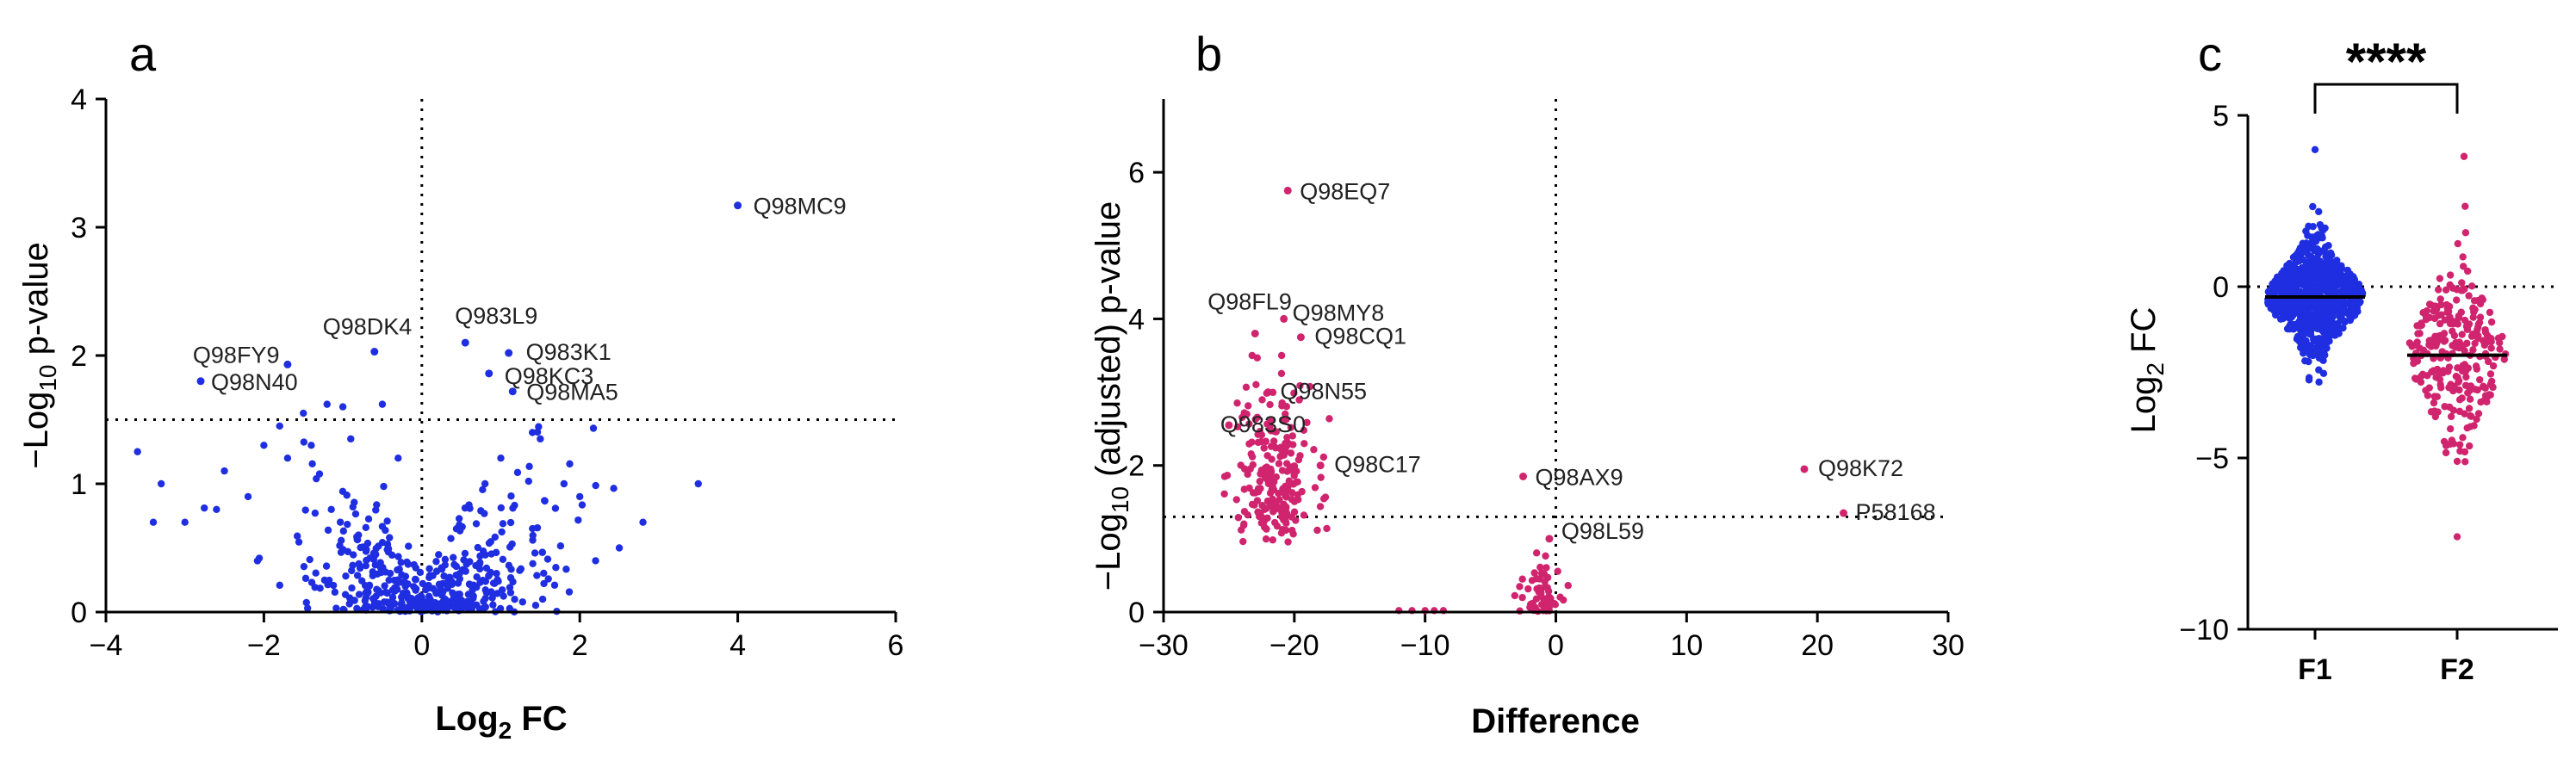  Describe the element at coordinates (1377, 465) in the screenshot. I see `point-label: Q98C17` at that location.